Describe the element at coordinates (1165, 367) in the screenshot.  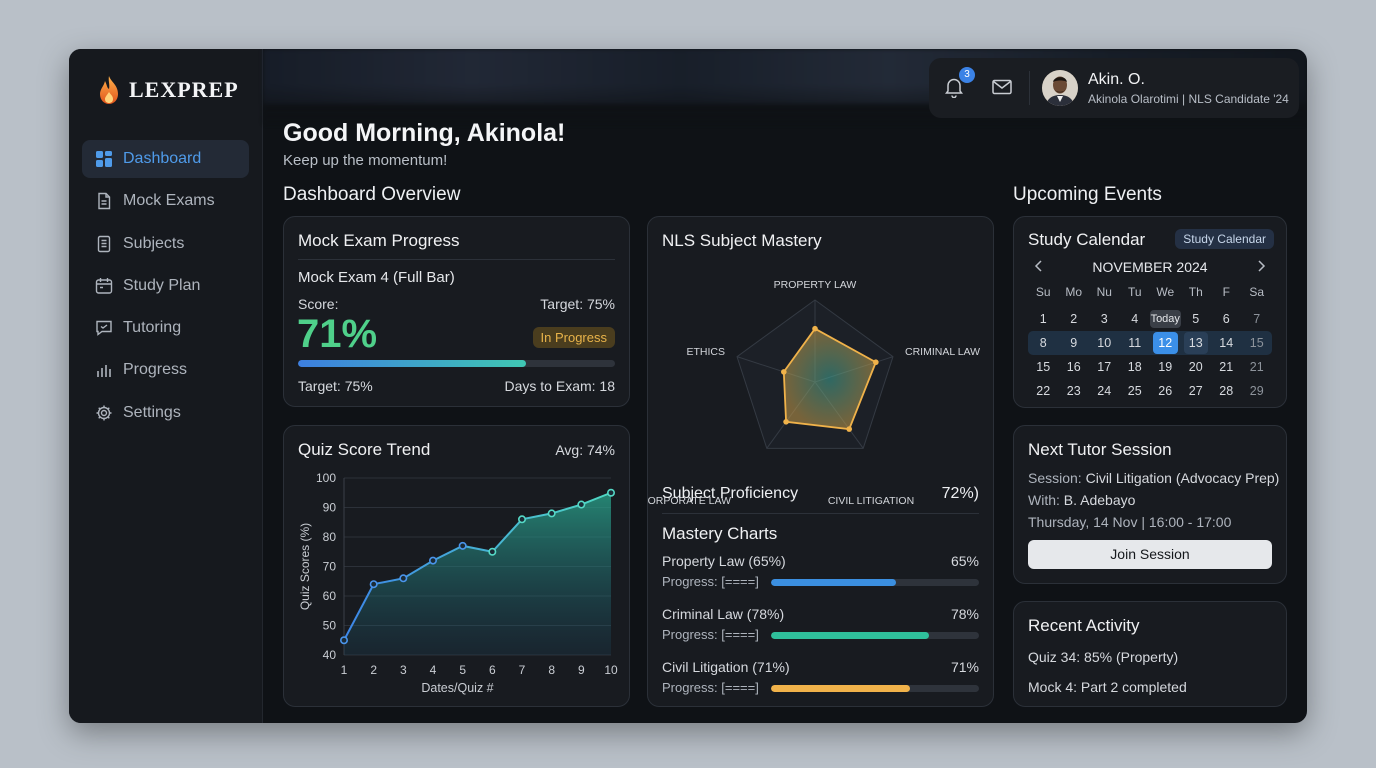
I see `calendar-day: 19` at that location.